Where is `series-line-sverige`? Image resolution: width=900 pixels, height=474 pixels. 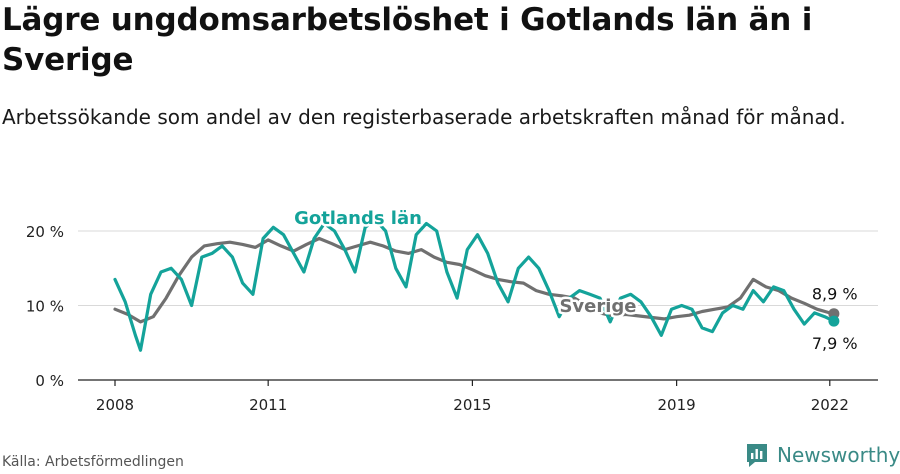 series-line-sverige is located at coordinates (474, 280).